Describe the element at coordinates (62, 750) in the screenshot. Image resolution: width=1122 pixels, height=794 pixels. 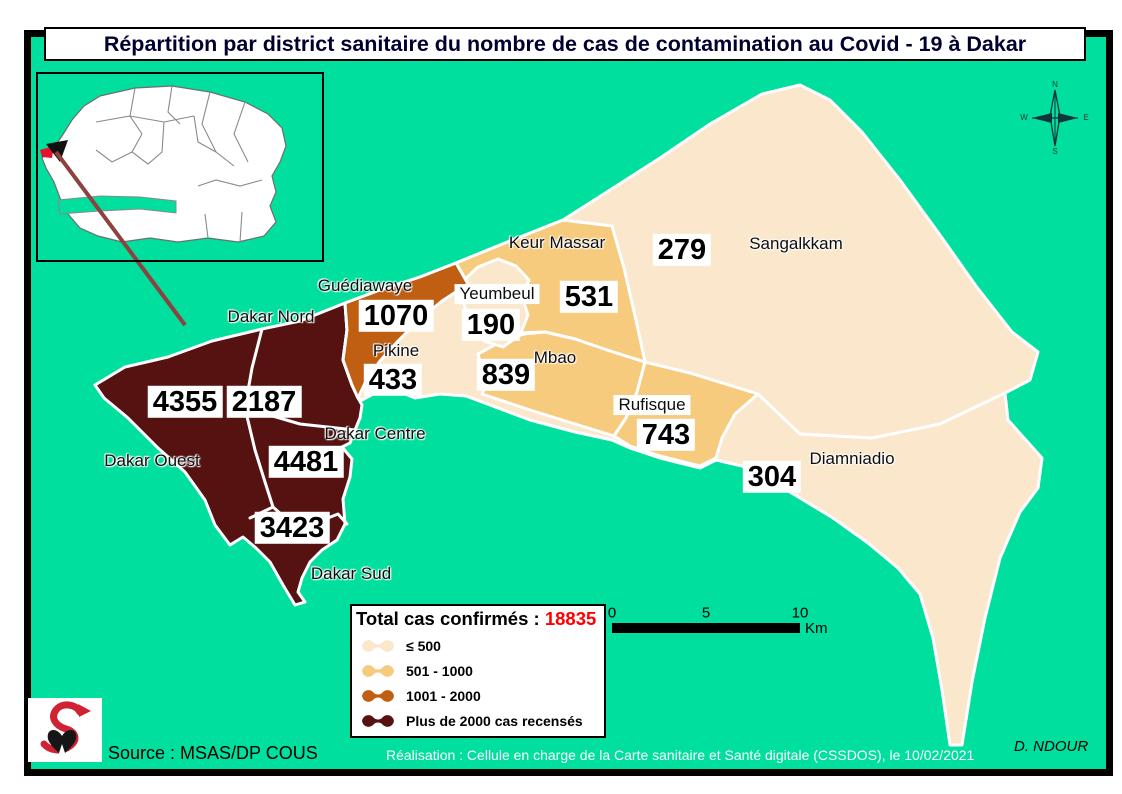
I see `logo-heart-notch` at that location.